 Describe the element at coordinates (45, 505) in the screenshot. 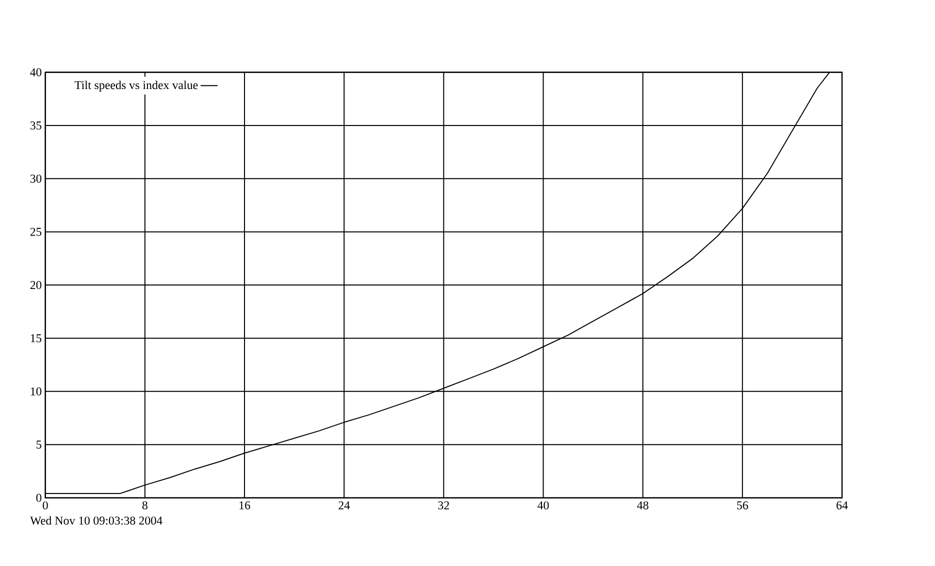

I see `x-tick-label: 0` at that location.